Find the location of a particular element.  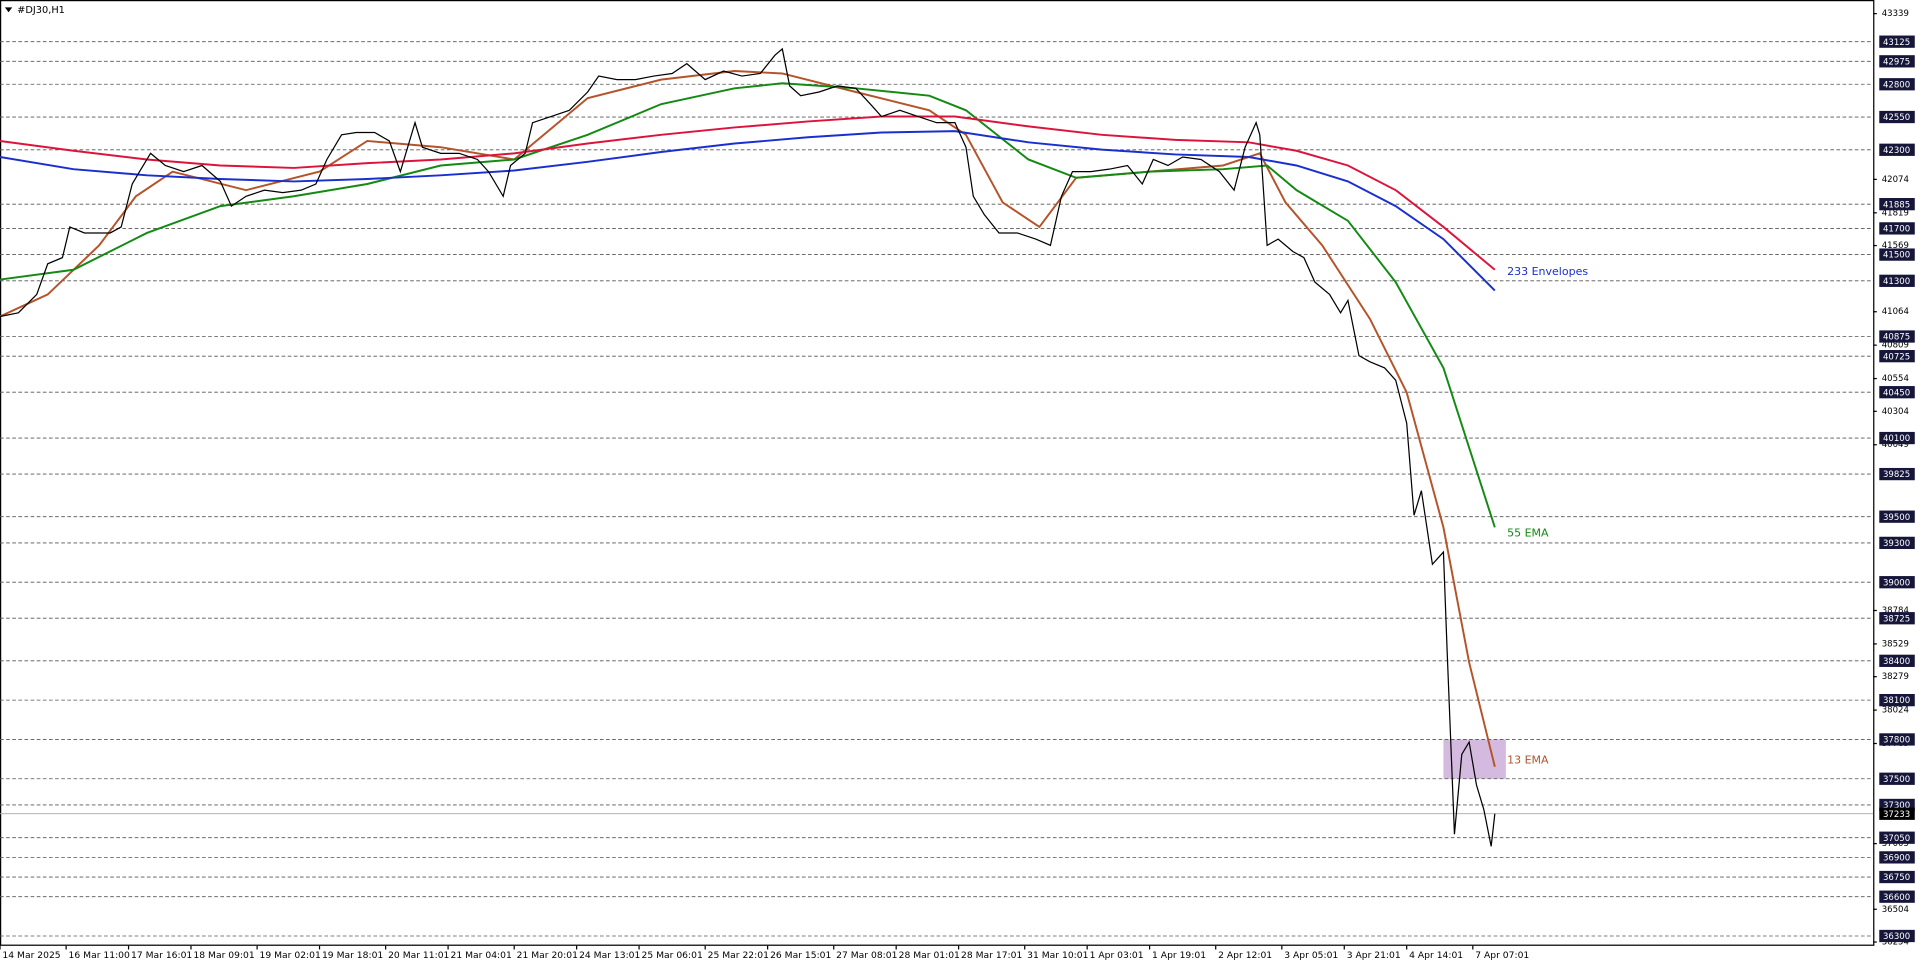

level-label: 40725 is located at coordinates (1896, 357).